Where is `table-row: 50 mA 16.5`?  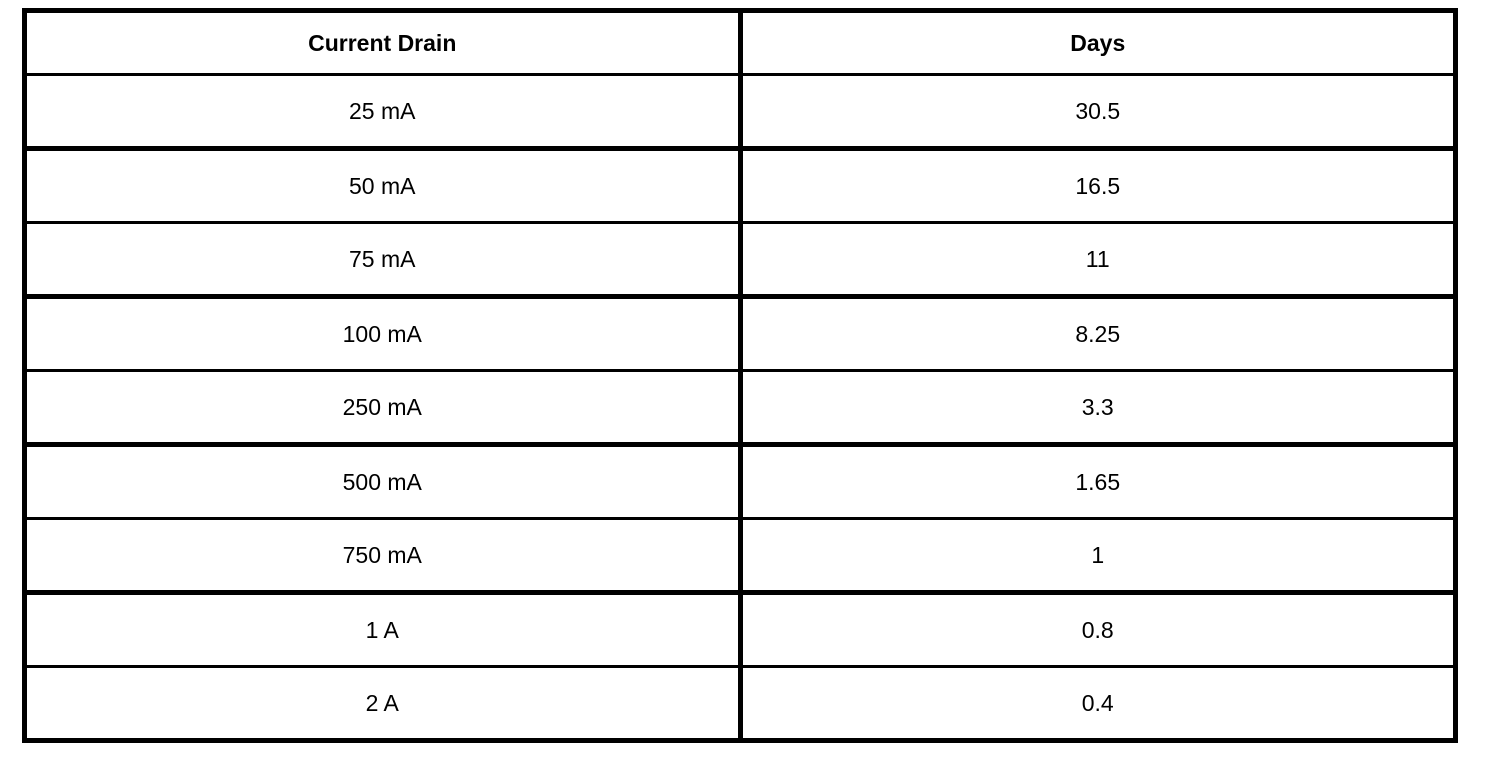
table-row: 50 mA 16.5 is located at coordinates (740, 184).